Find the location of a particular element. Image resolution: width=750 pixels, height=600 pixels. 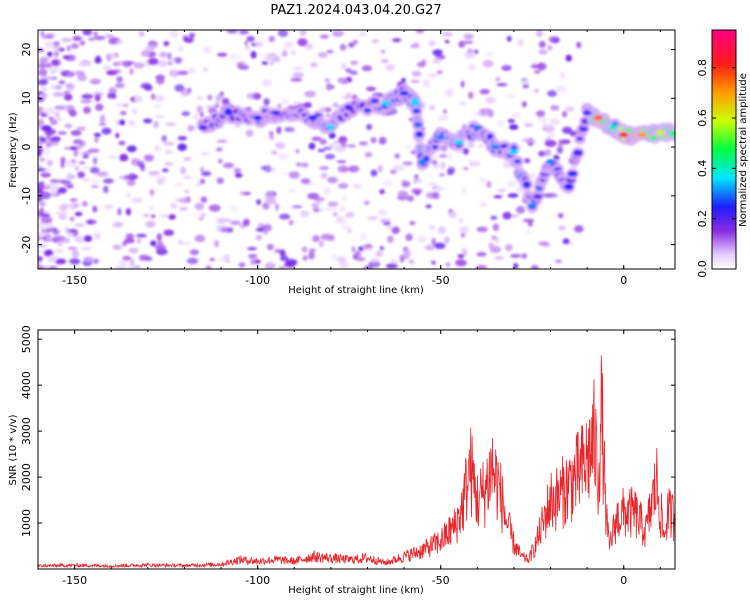

colorbar-ticks: 0.0 0.2 0.4 0.6 0.8 is located at coordinates (716, 168).